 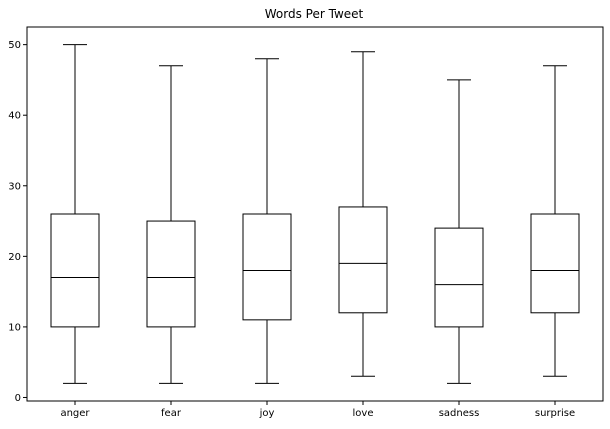 I want to click on y-tick-label-10: 10, so click(x=14, y=327).